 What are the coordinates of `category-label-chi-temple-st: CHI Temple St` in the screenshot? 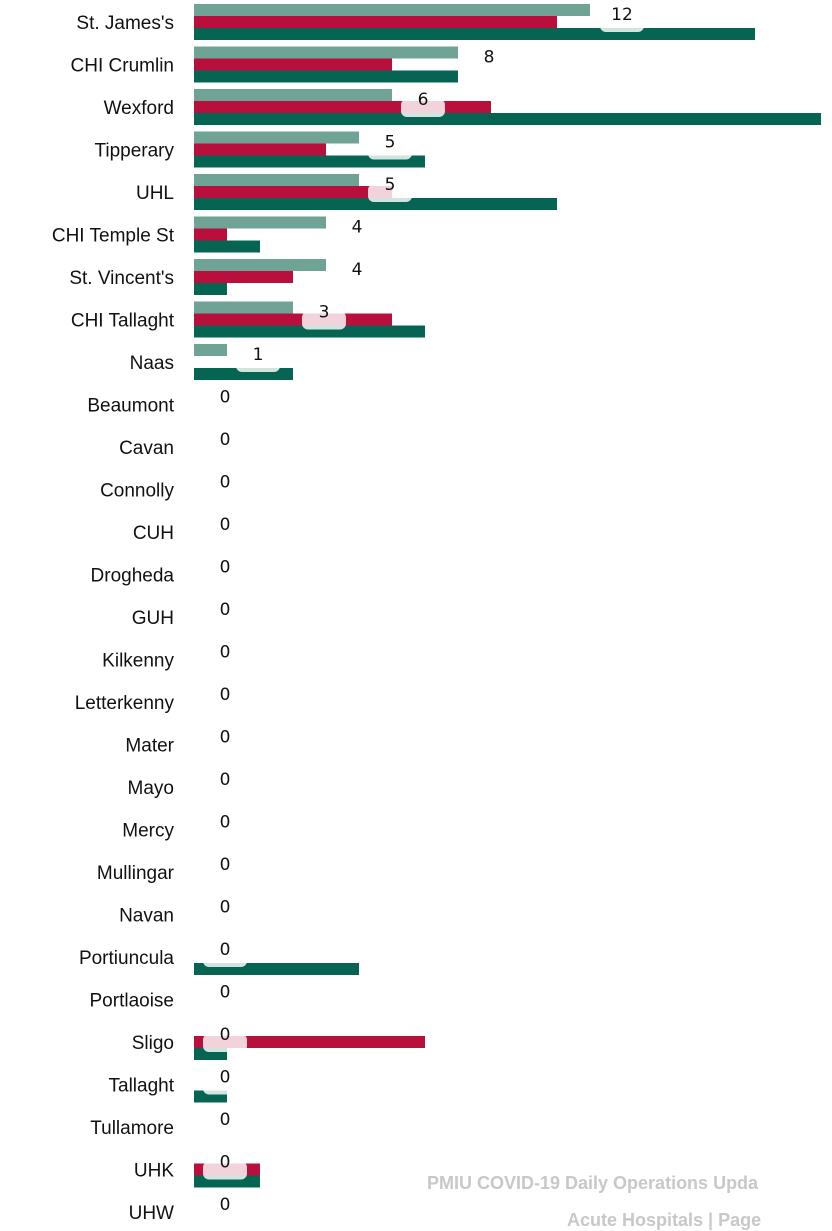 It's located at (113, 236).